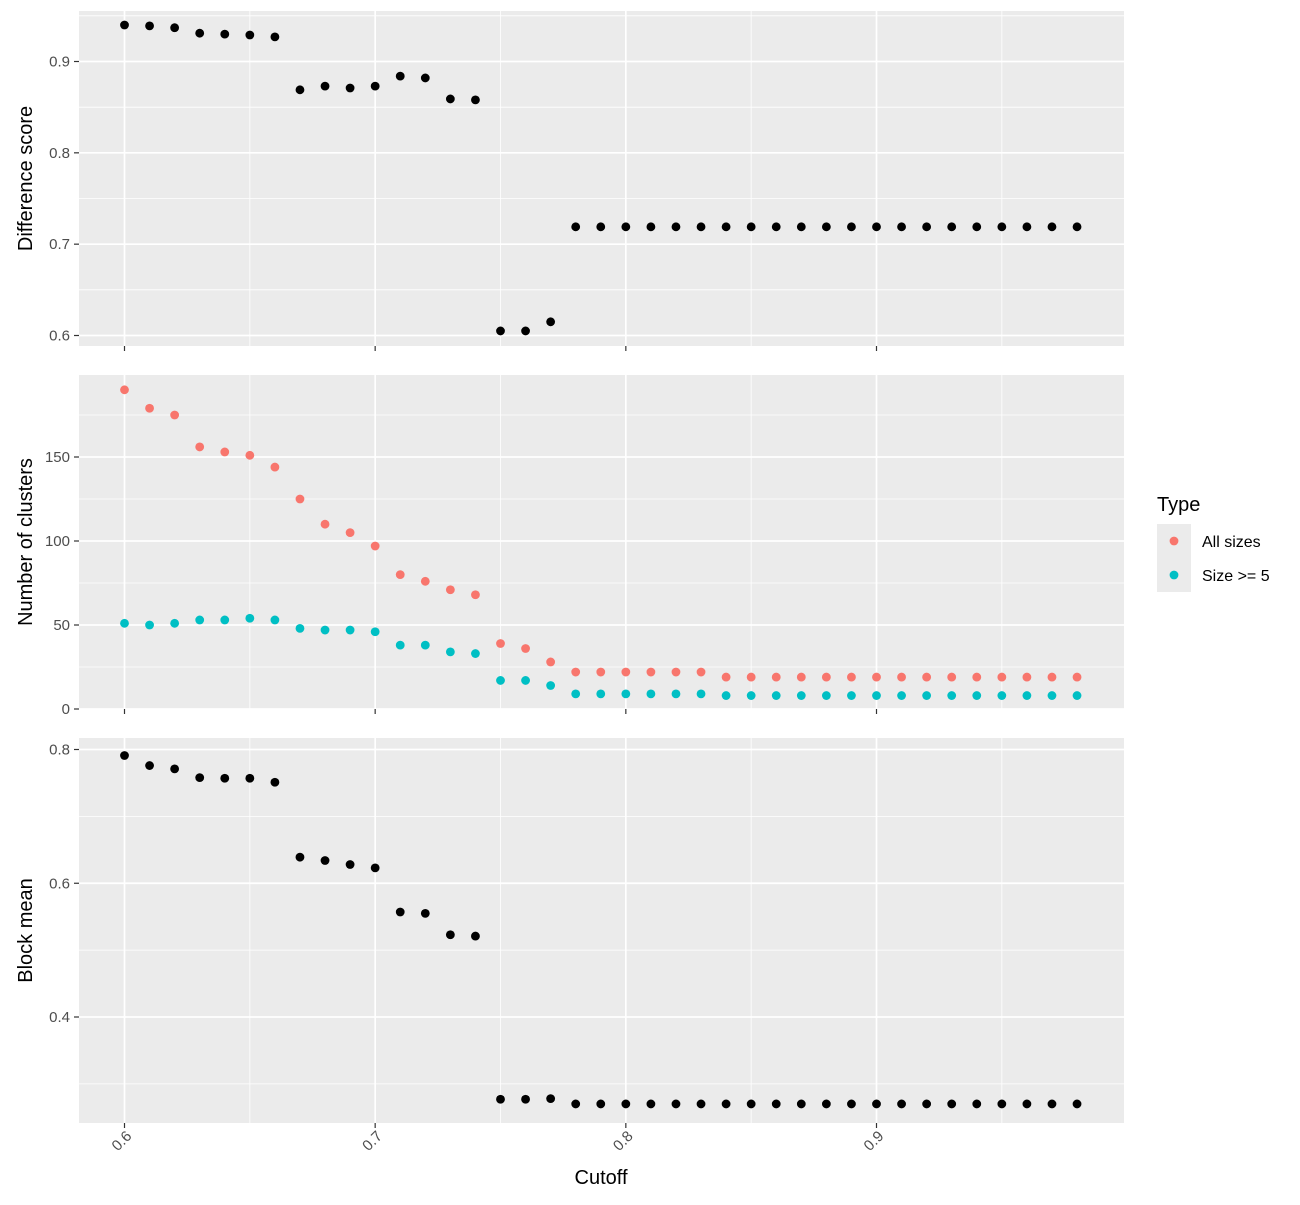 The width and height of the screenshot is (1300, 1205). What do you see at coordinates (57, 457) in the screenshot?
I see `y-tick-label: 150` at bounding box center [57, 457].